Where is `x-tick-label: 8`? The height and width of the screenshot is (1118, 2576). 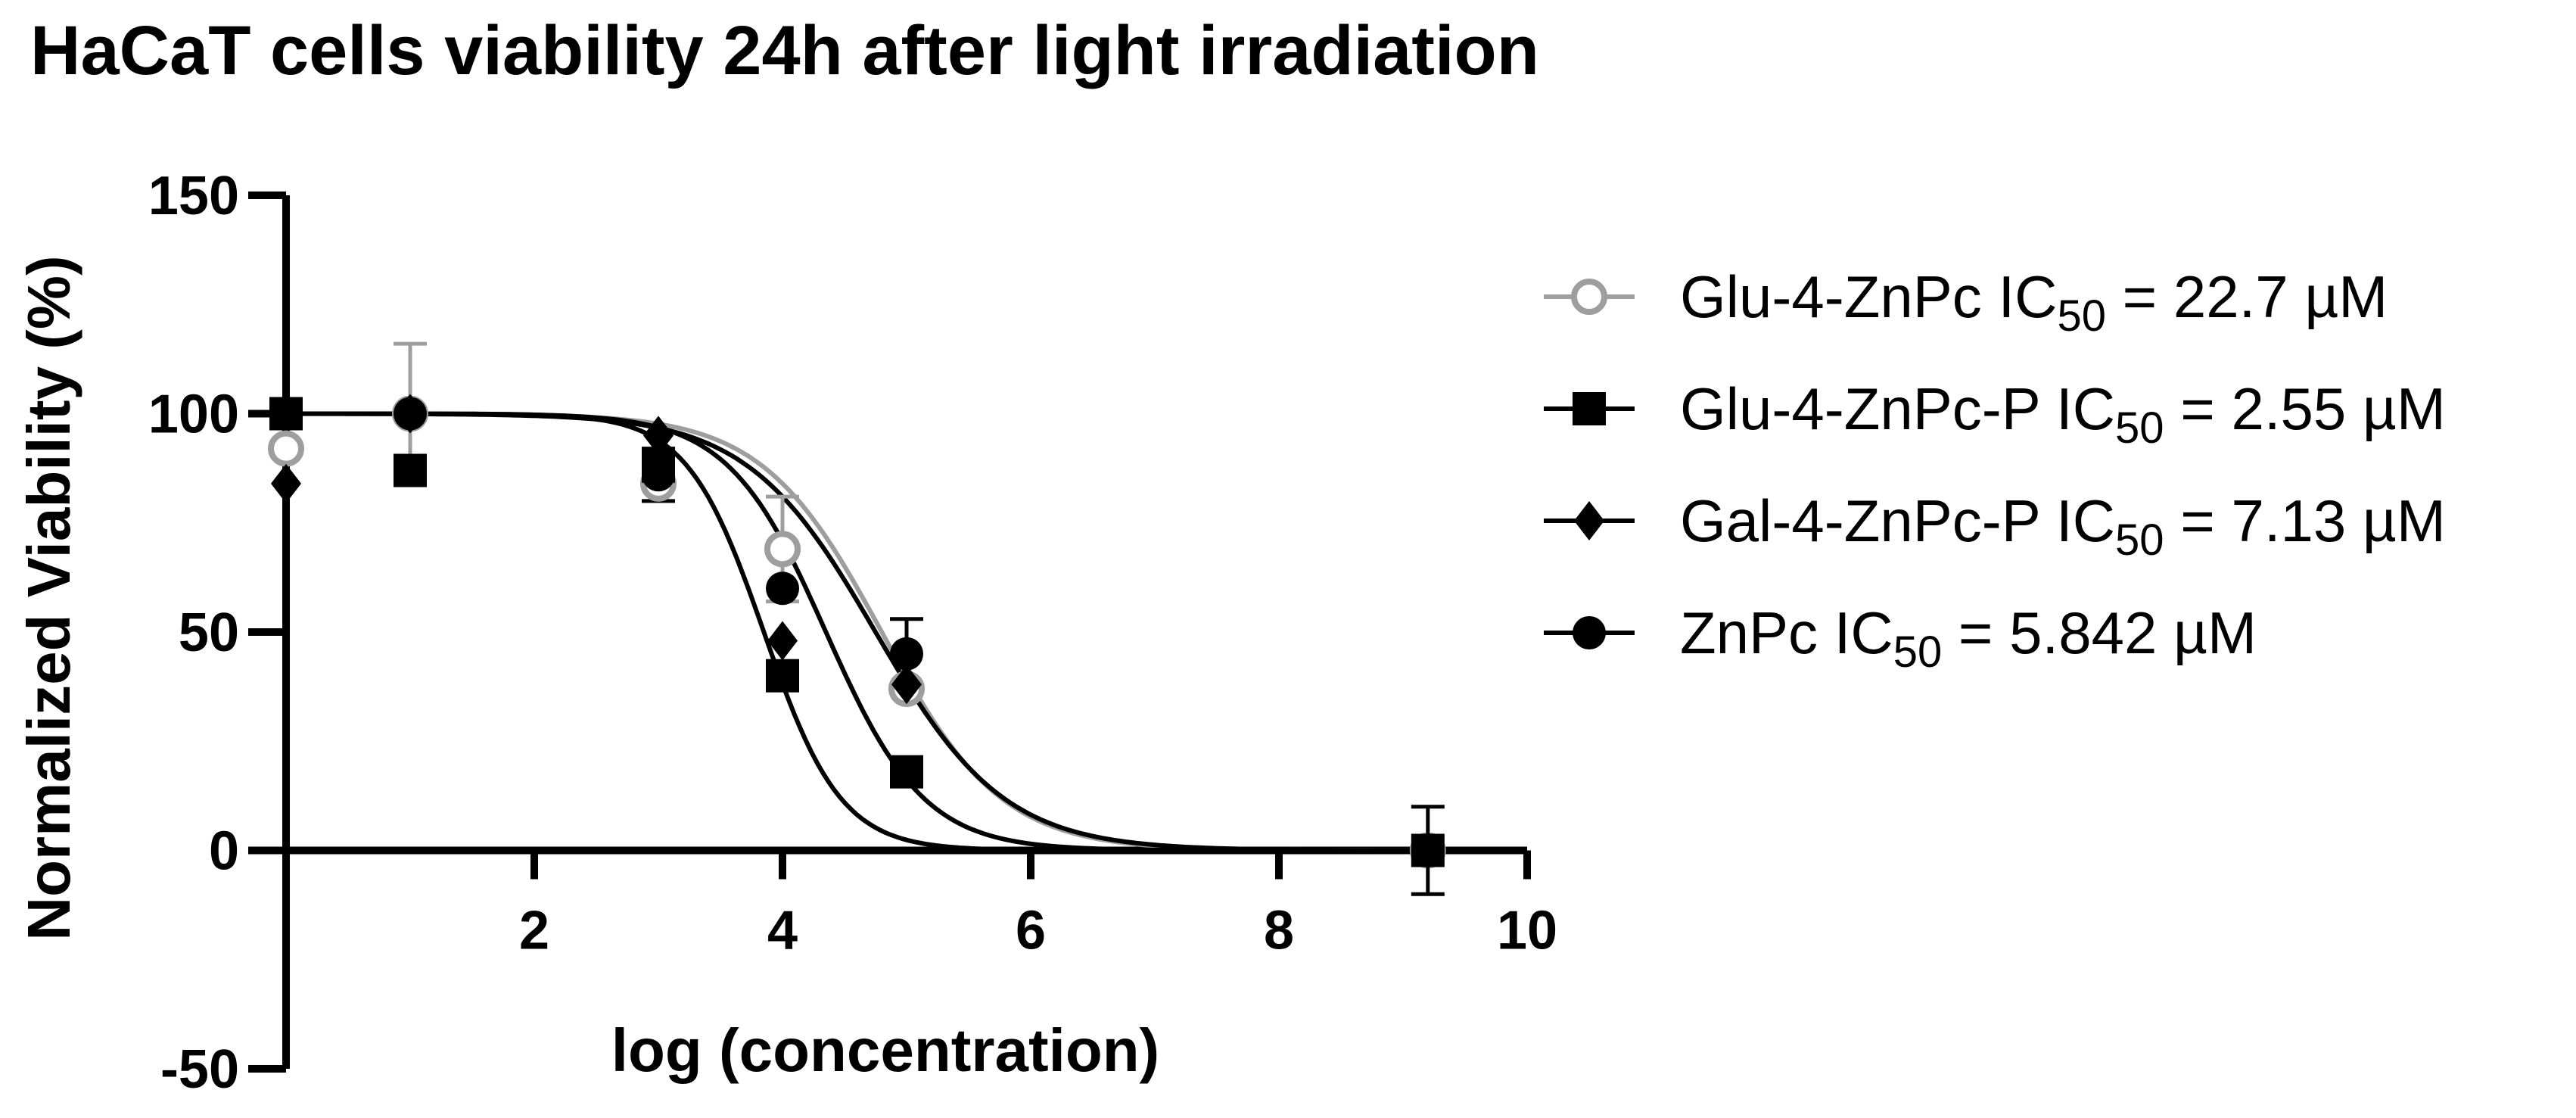
x-tick-label: 8 is located at coordinates (1279, 931).